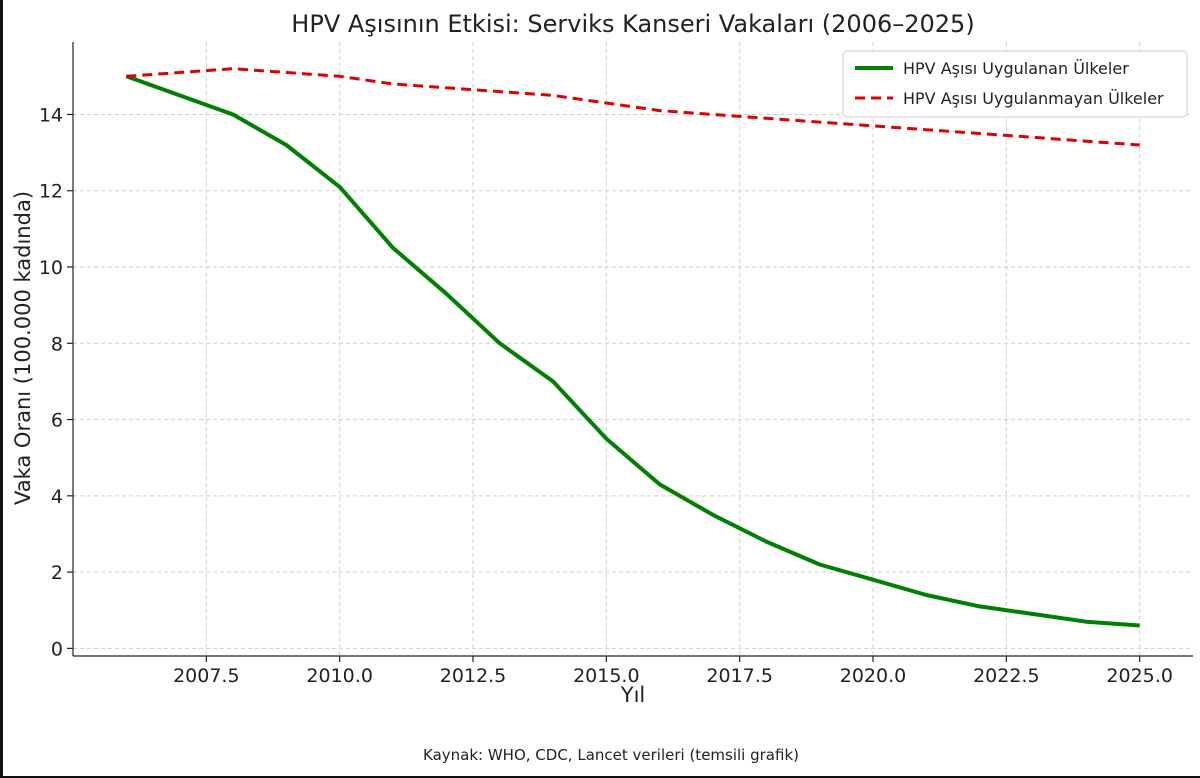 The height and width of the screenshot is (778, 1200). What do you see at coordinates (51, 115) in the screenshot?
I see `y-tick-label: 14` at bounding box center [51, 115].